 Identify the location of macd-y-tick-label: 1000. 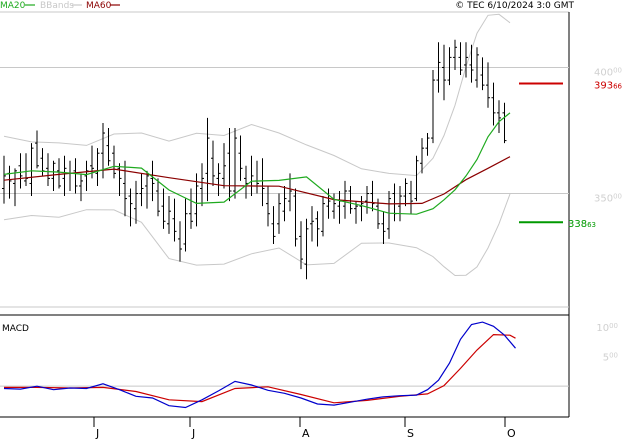
(607, 328).